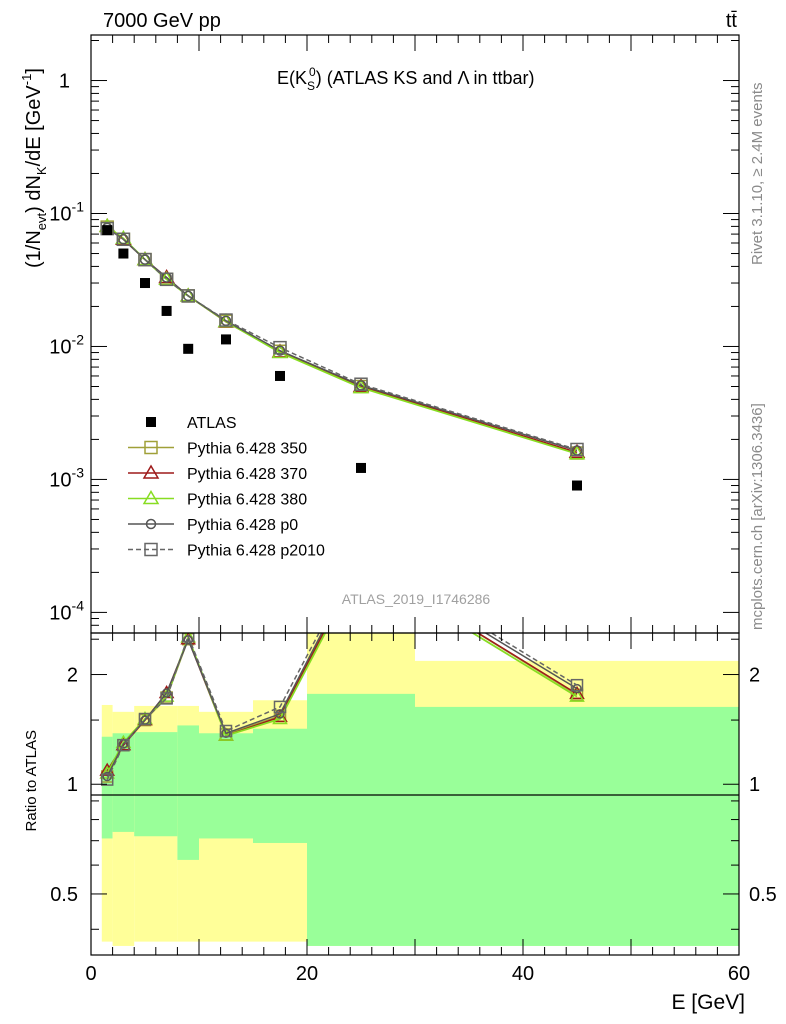 The image size is (786, 1024). What do you see at coordinates (732, 21) in the screenshot?
I see `header-right: tt̄` at bounding box center [732, 21].